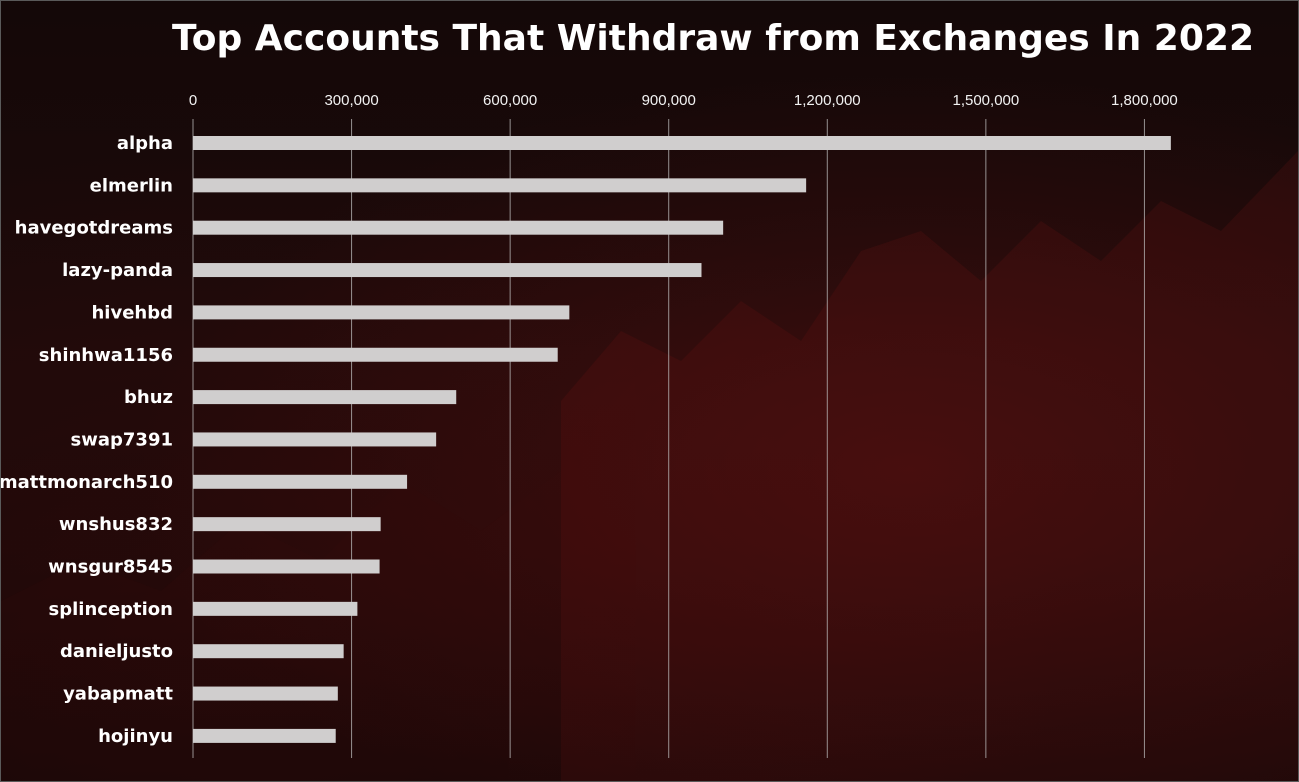  What do you see at coordinates (510, 100) in the screenshot?
I see `x-tick-label: 600,000` at bounding box center [510, 100].